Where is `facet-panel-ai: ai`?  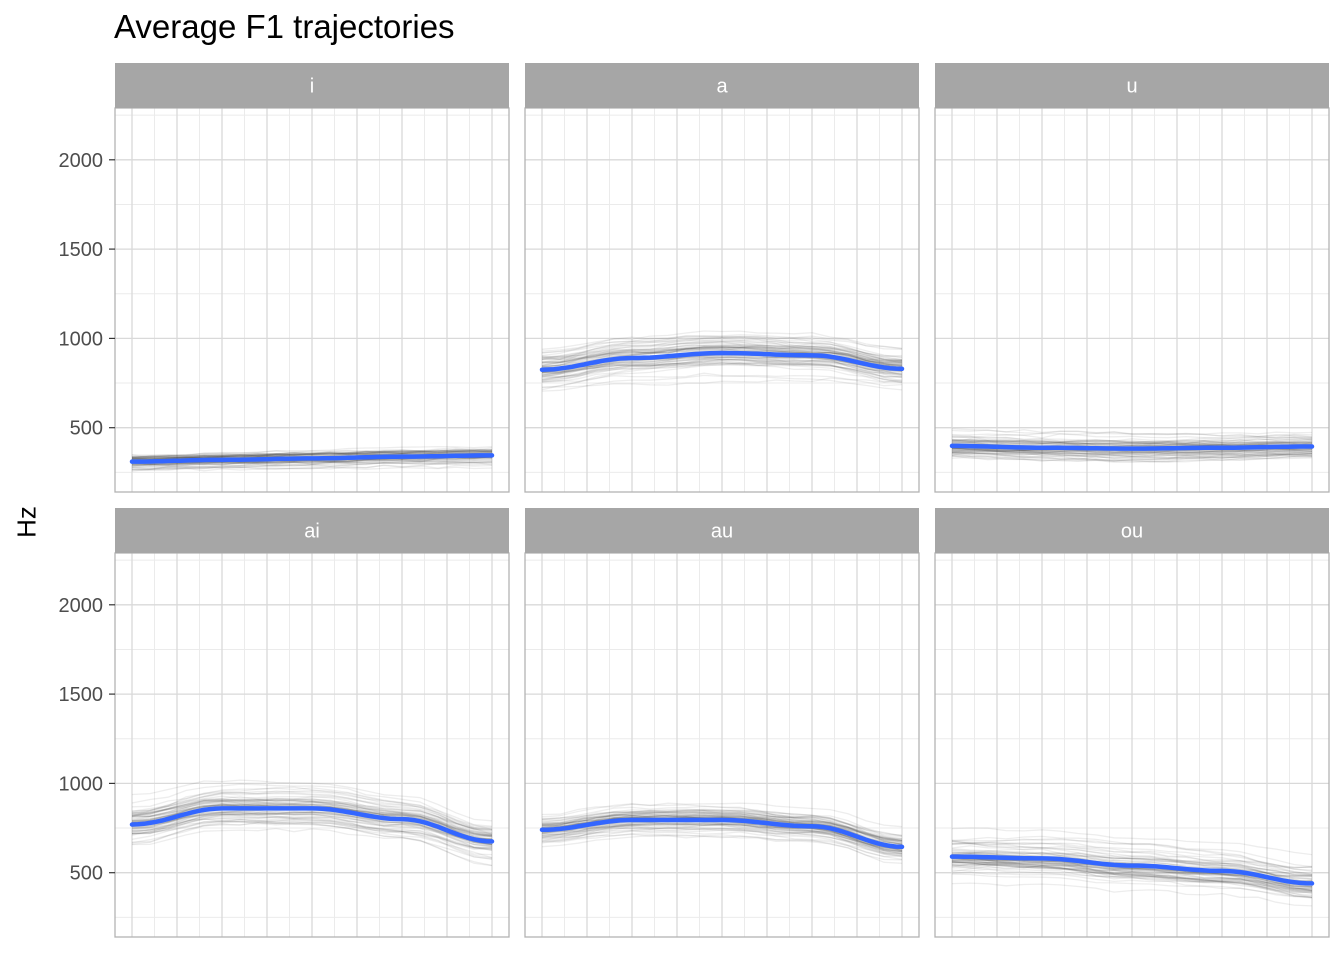 facet-panel-ai: ai is located at coordinates (312, 723).